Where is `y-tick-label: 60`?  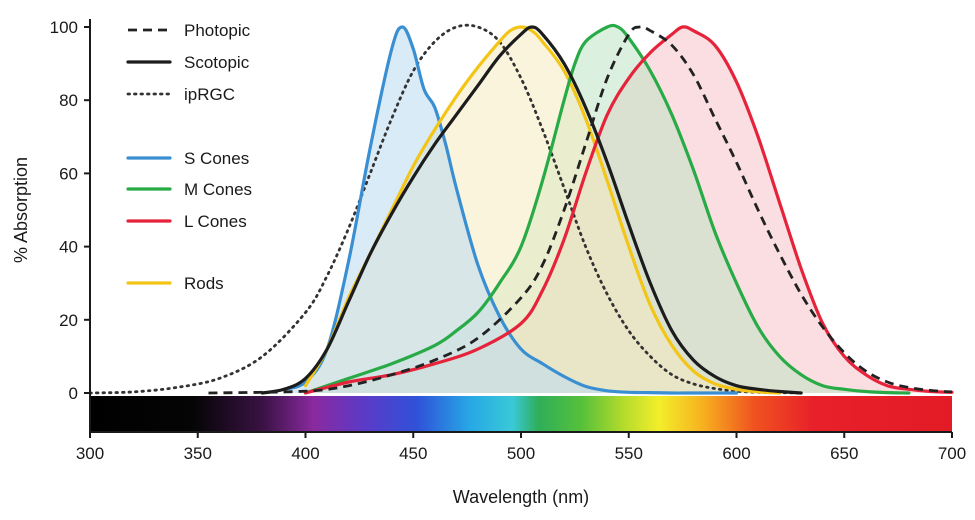 y-tick-label: 60 is located at coordinates (68, 173).